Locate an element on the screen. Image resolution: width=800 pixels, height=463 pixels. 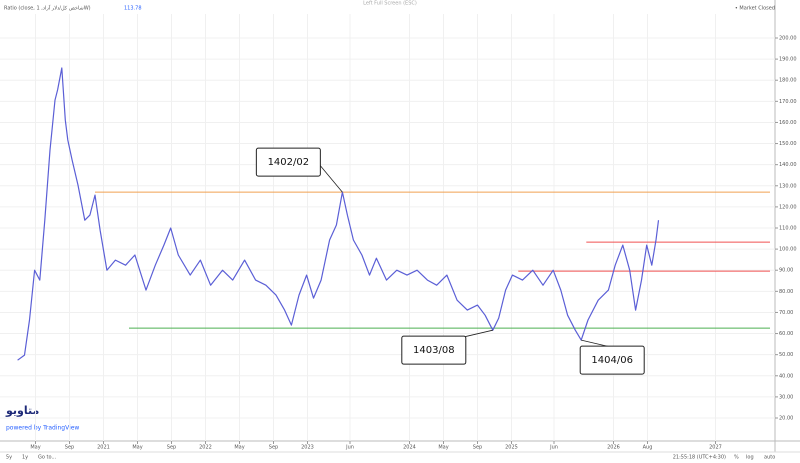
clock: 21:55:18 (UTC+4:30) is located at coordinates (699, 458).